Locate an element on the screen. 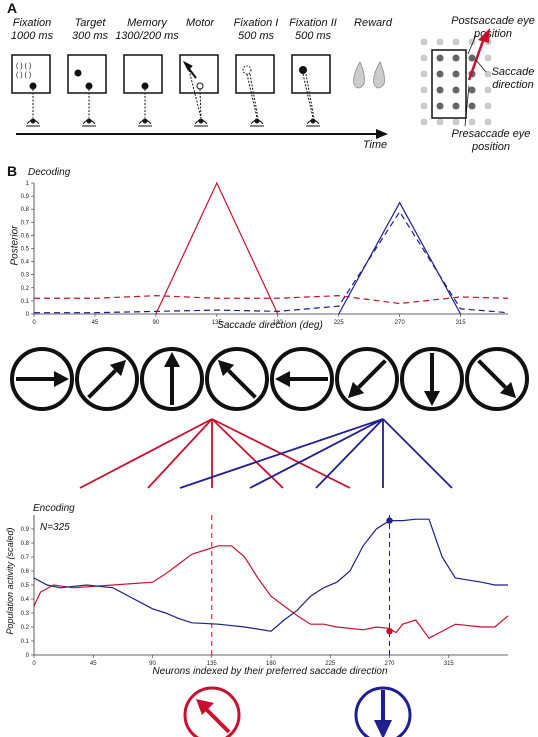 Image resolution: width=538 pixels, height=737 pixels. red-direction-icon is located at coordinates (212, 711).